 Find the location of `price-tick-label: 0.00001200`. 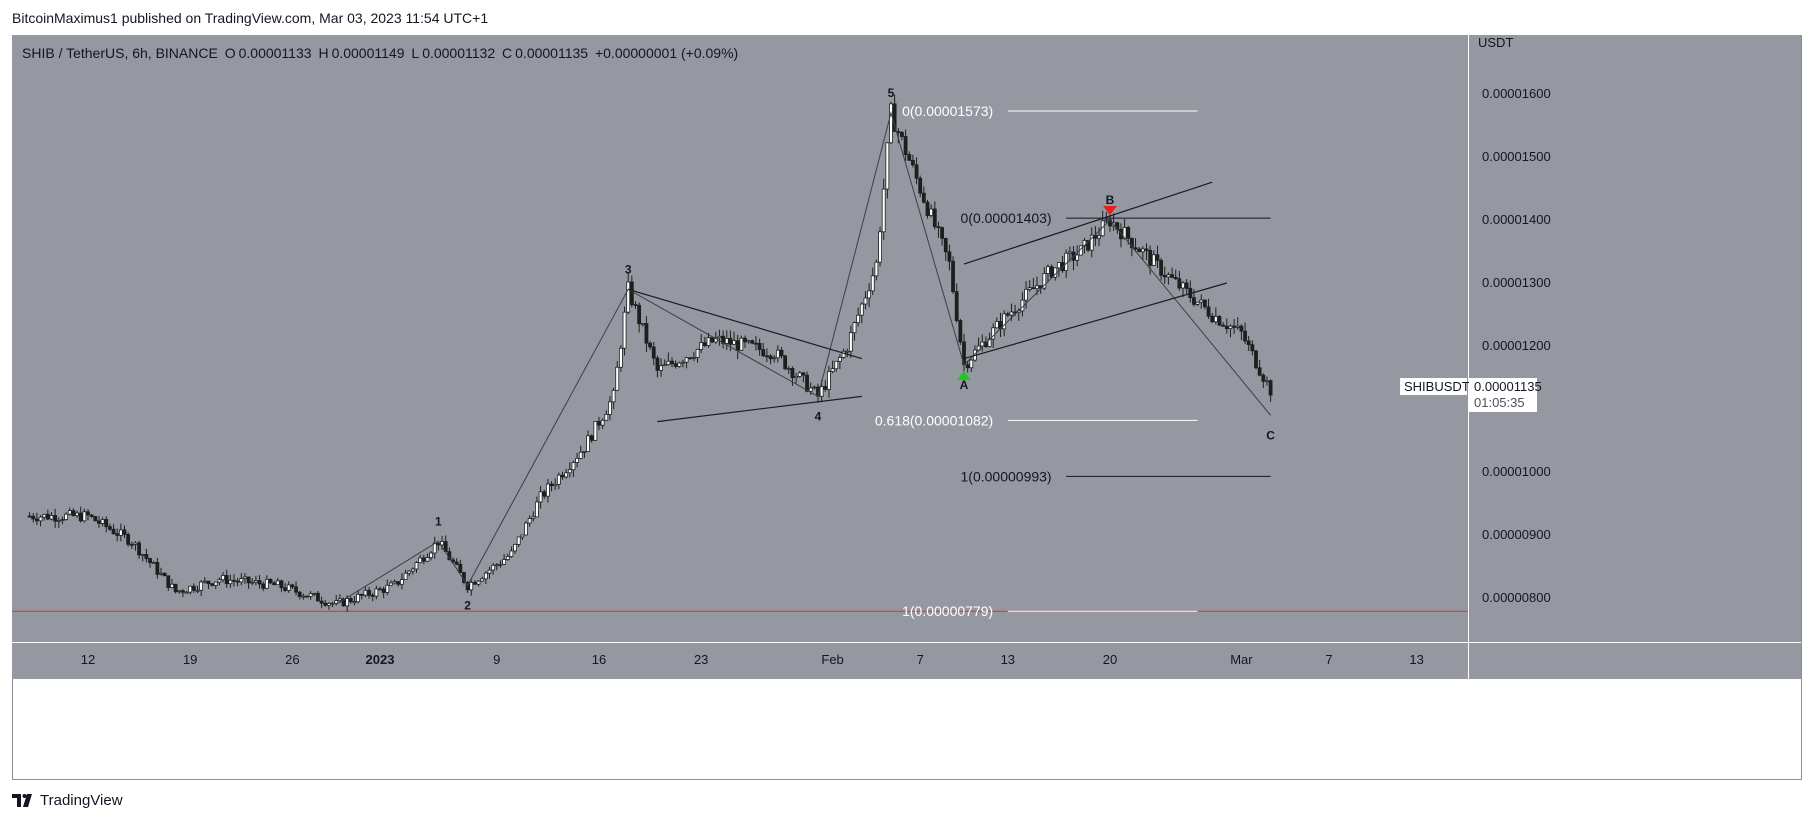

price-tick-label: 0.00001200 is located at coordinates (1516, 345).